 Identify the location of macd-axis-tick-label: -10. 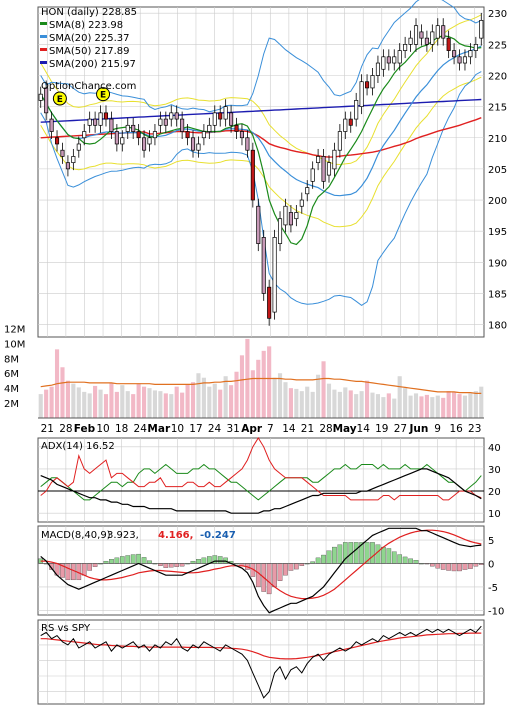
(496, 611).